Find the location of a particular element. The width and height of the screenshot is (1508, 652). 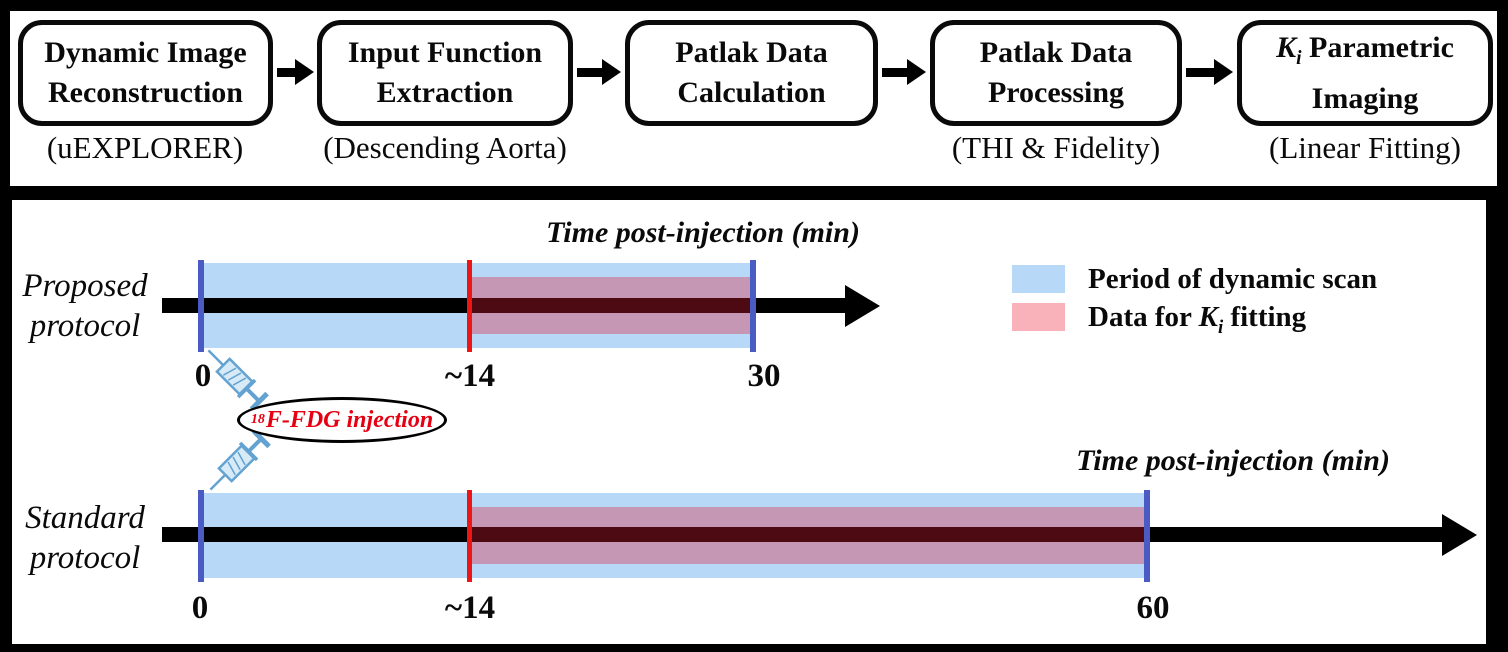

proposed-tick-30: 30 is located at coordinates (764, 376).